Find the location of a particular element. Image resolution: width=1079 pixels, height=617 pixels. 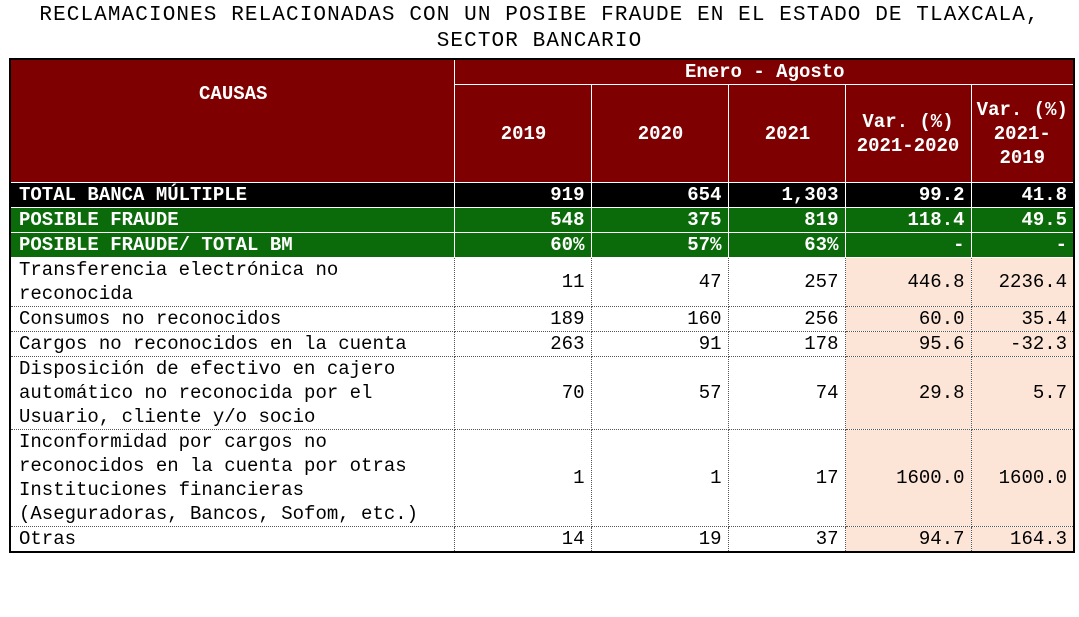

table-row: POSIBLE FRAUDE 548 375 819 118.4 49.5 is located at coordinates (542, 220).